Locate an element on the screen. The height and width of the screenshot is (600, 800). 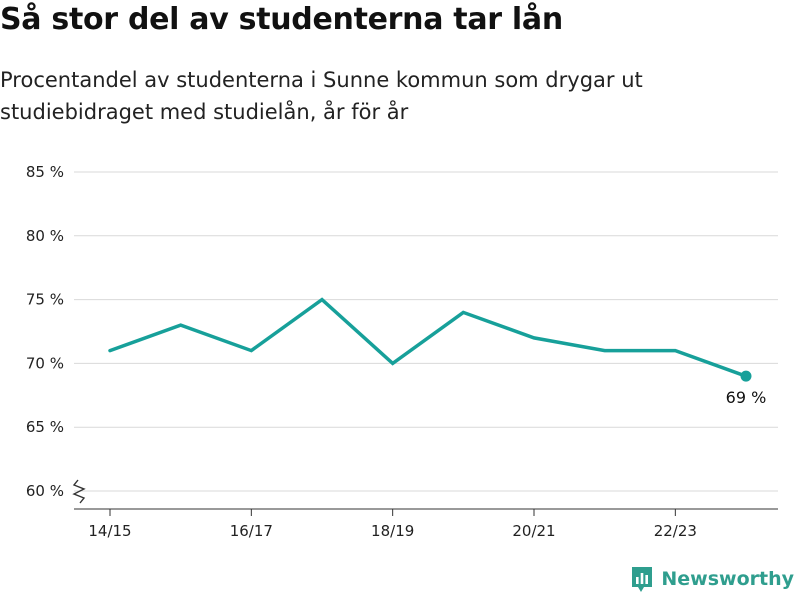
series-line is located at coordinates (428, 337).